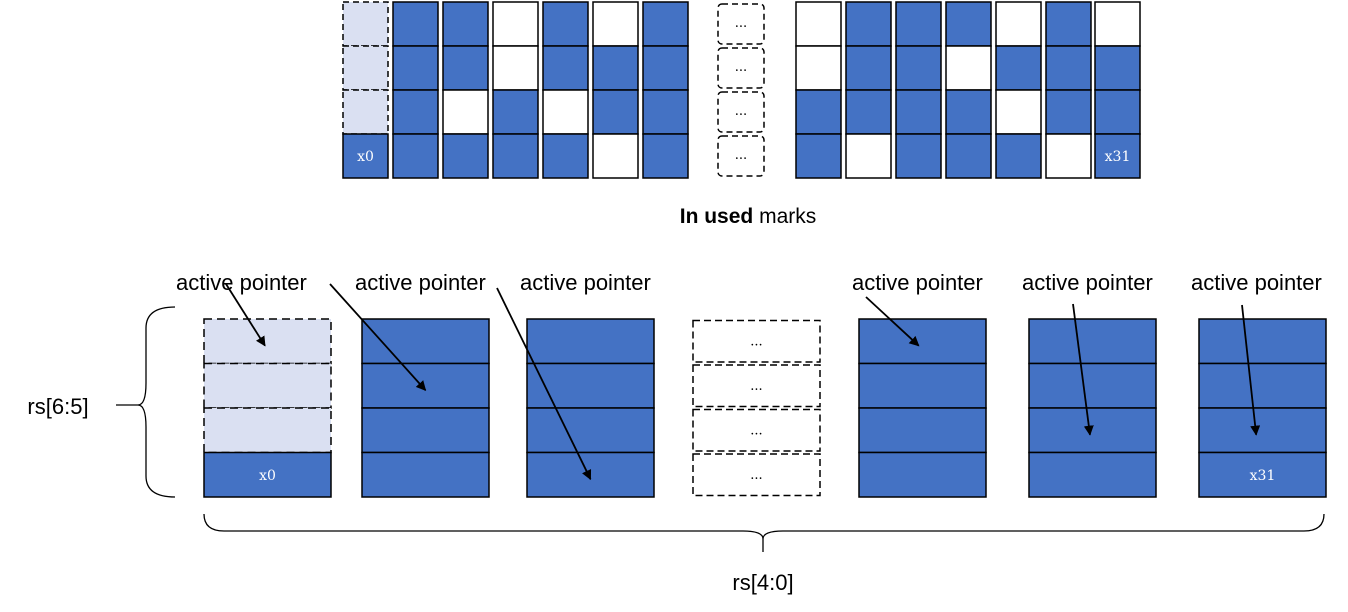 Image resolution: width=1348 pixels, height=612 pixels. Describe the element at coordinates (764, 526) in the screenshot. I see `col-axis-brace` at that location.